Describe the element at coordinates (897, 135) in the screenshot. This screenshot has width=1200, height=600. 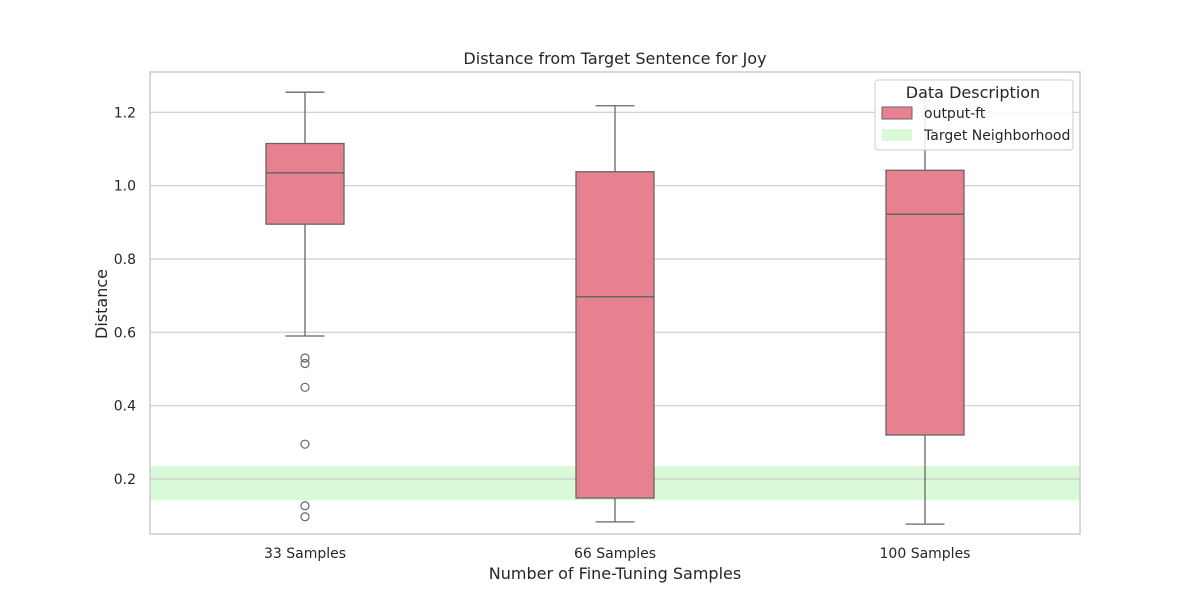
I see `legend-swatch-target-neighborhood` at that location.